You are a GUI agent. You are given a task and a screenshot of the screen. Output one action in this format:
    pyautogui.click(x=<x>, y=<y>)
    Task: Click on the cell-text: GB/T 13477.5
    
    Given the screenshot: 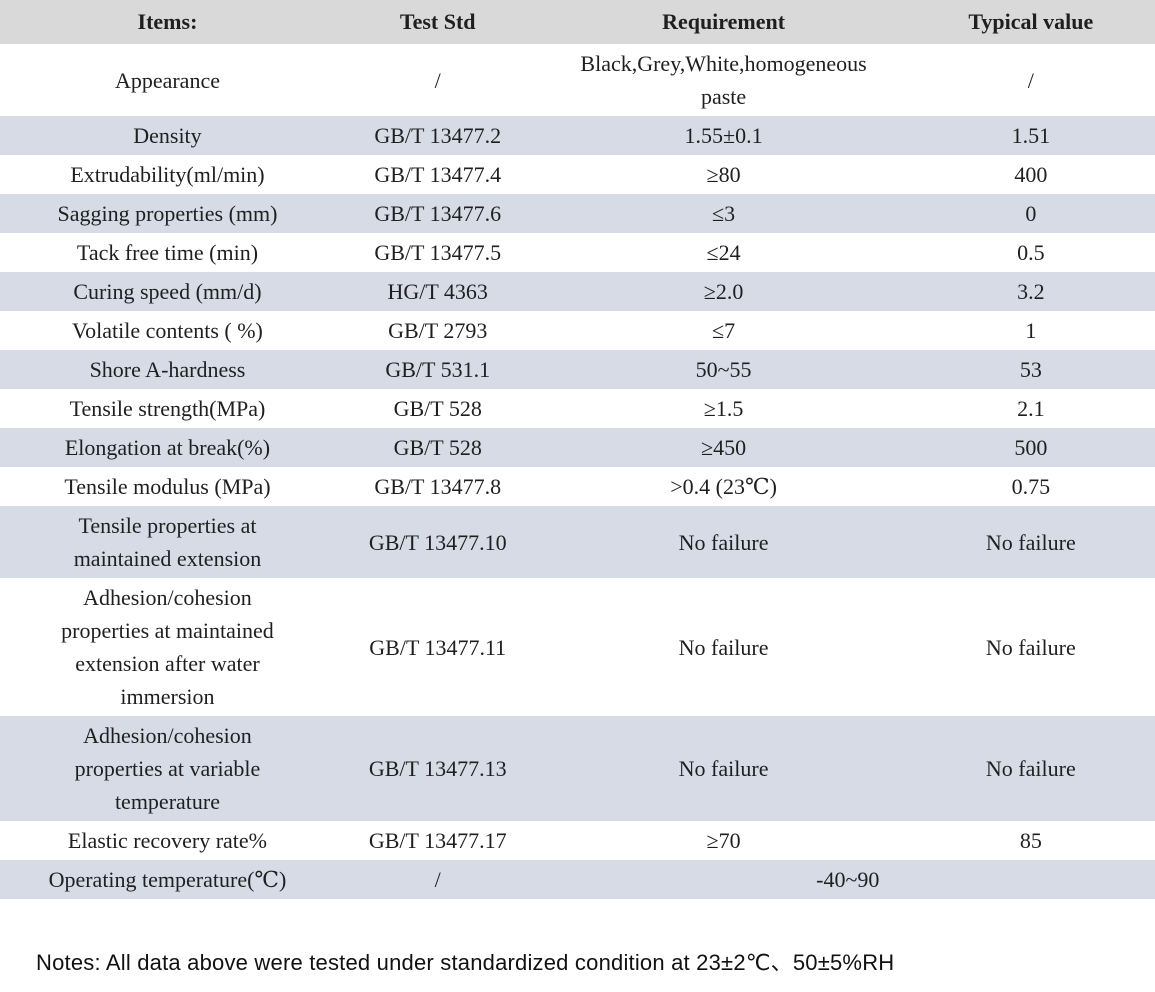 What is the action you would take?
    pyautogui.click(x=438, y=252)
    